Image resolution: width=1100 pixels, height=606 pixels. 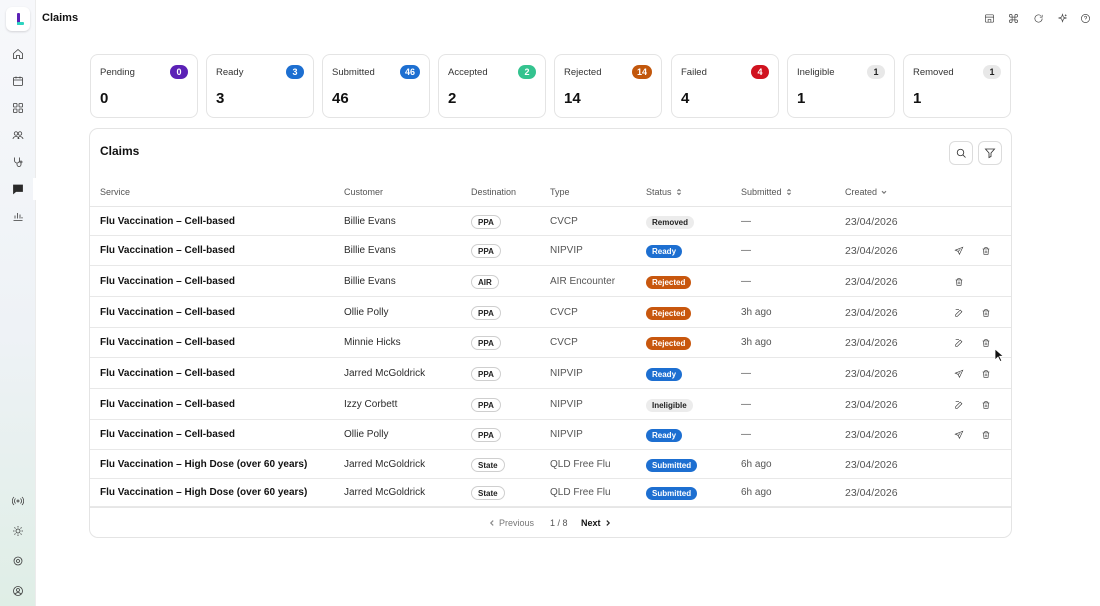 What do you see at coordinates (596, 523) in the screenshot?
I see `next-button: Next` at bounding box center [596, 523].